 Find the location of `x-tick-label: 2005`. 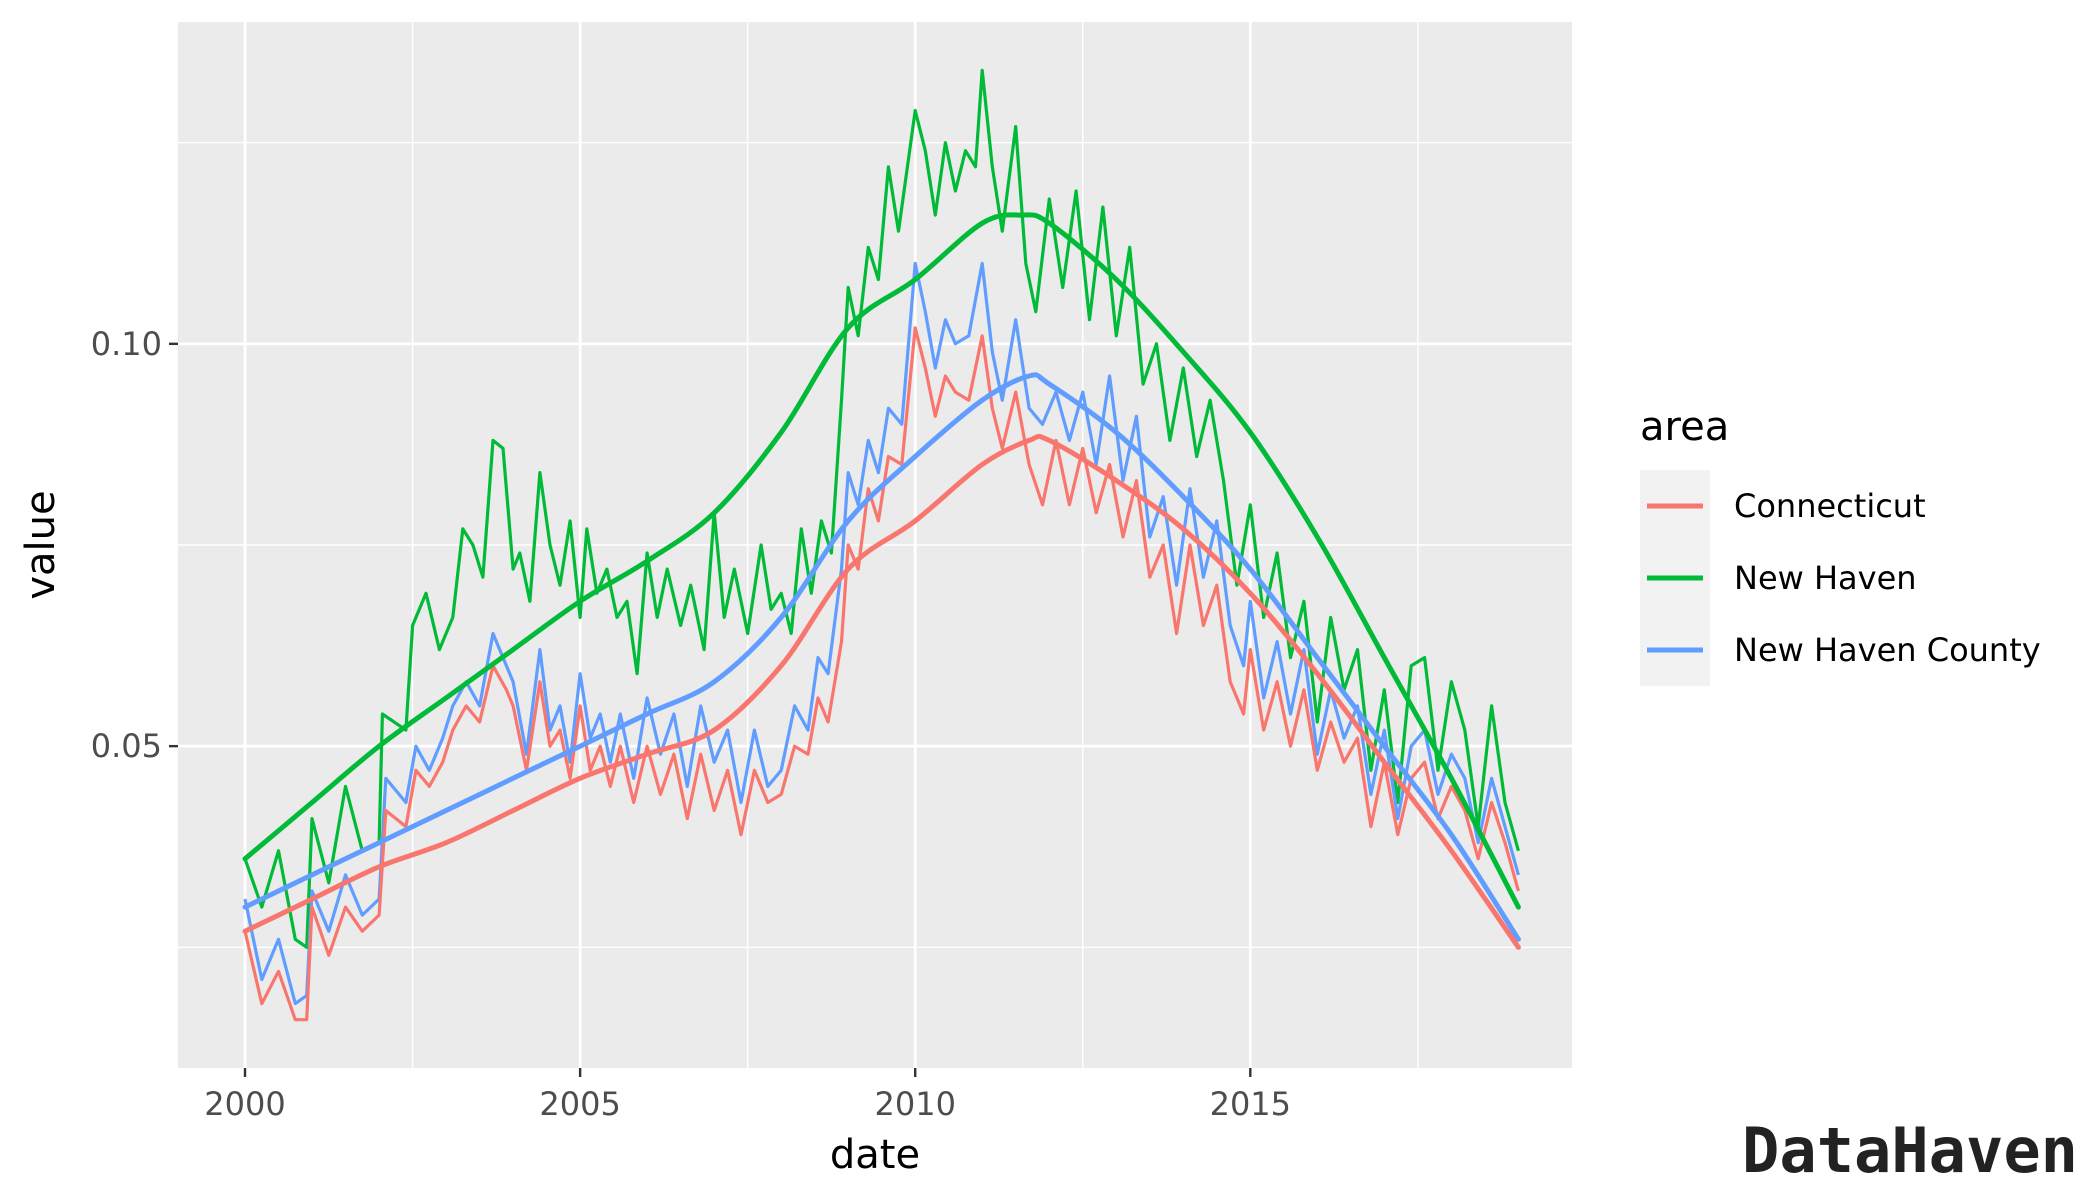

x-tick-label: 2005 is located at coordinates (579, 1104).